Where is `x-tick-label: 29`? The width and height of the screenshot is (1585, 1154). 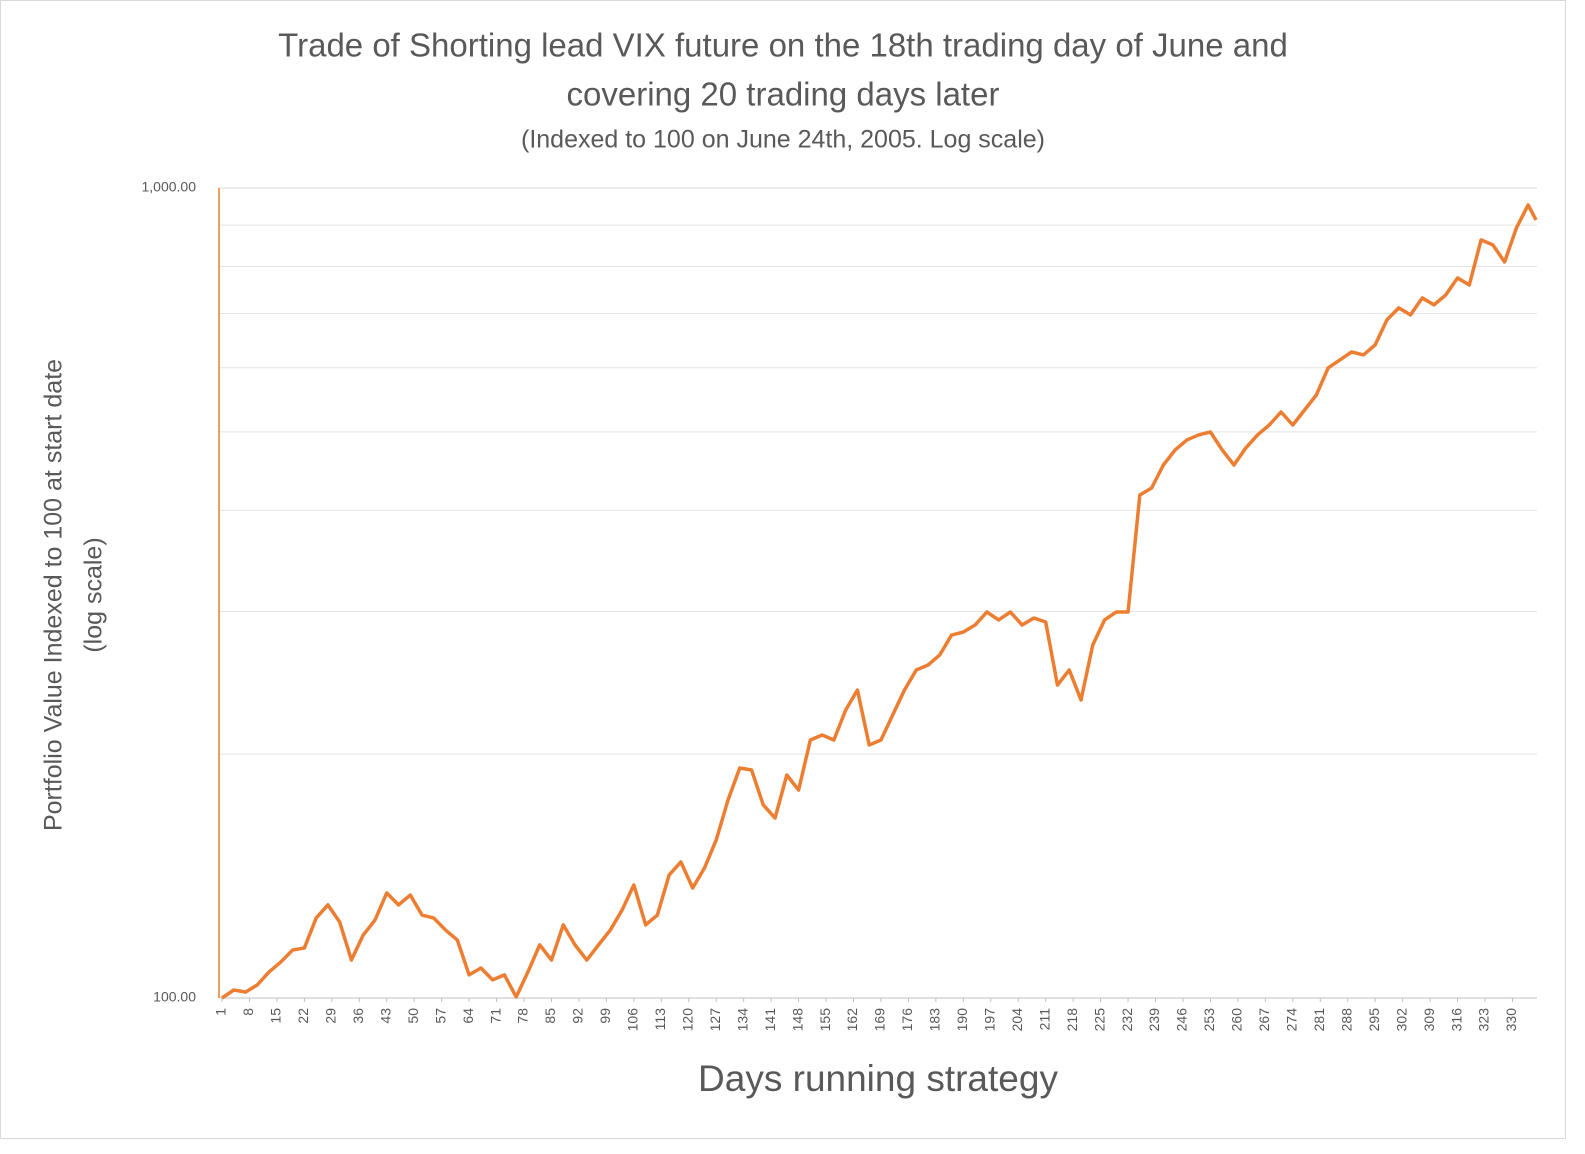 x-tick-label: 29 is located at coordinates (331, 1016).